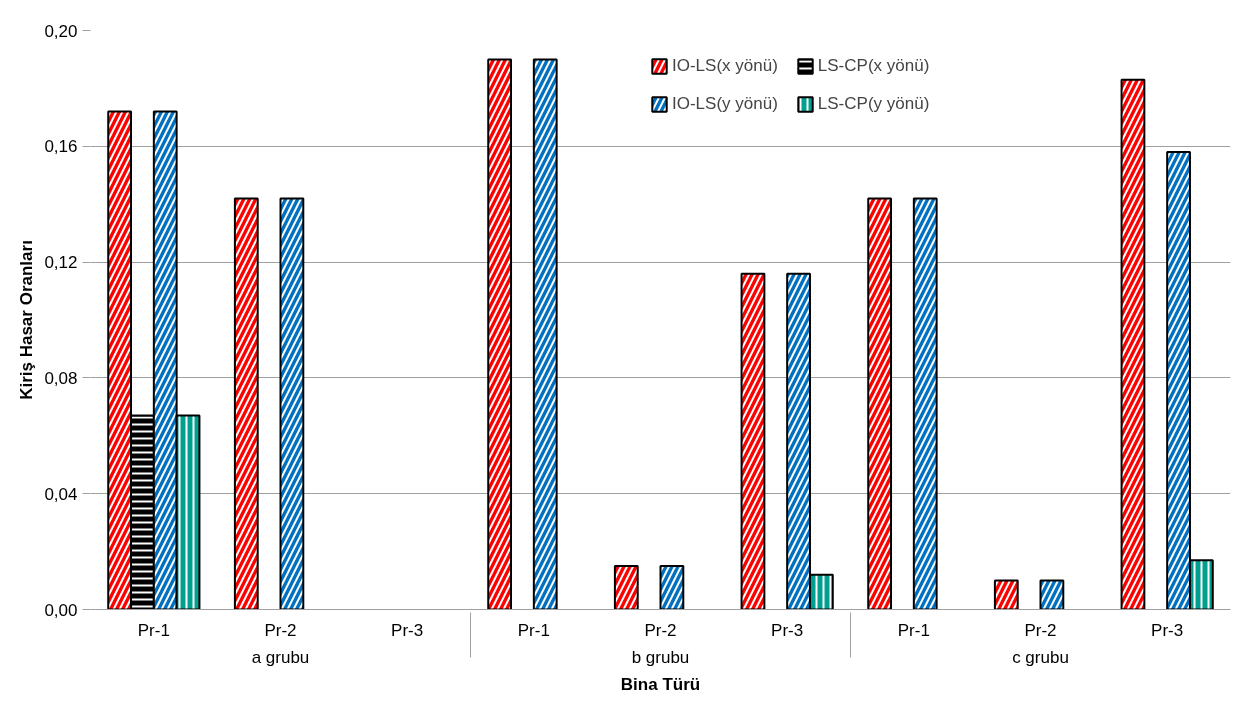  I want to click on y-tick-label: 0,12, so click(61, 263).